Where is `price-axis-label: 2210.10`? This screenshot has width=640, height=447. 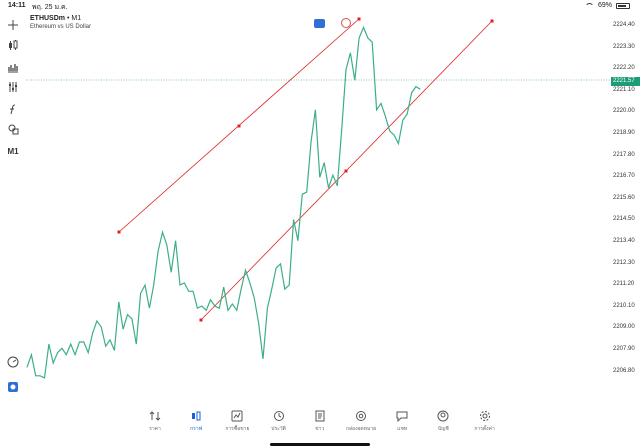 price-axis-label: 2210.10 is located at coordinates (624, 305).